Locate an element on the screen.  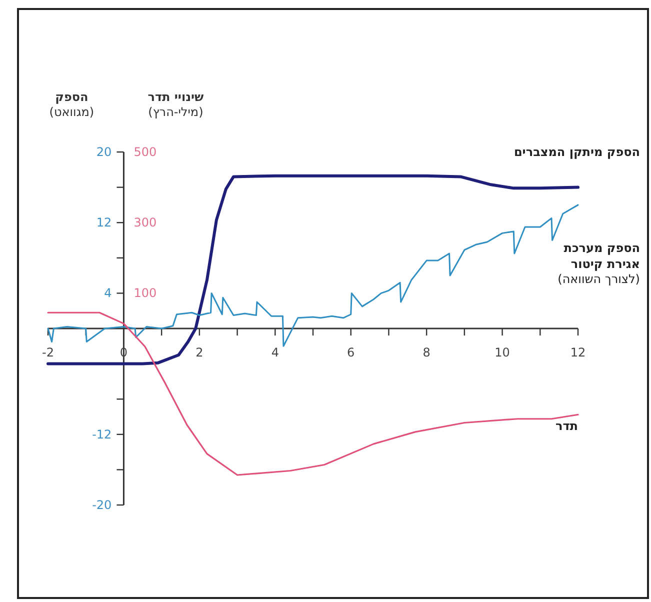
series-label: תדר is located at coordinates (567, 425).